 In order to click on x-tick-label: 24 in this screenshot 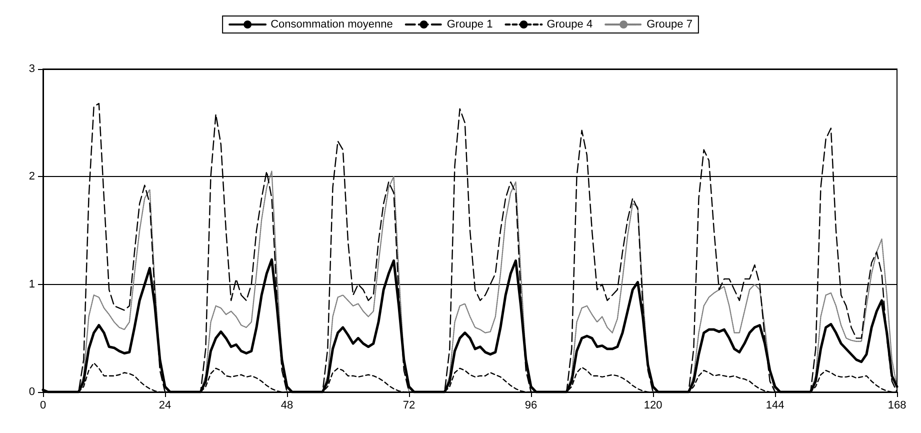, I will do `click(165, 406)`.